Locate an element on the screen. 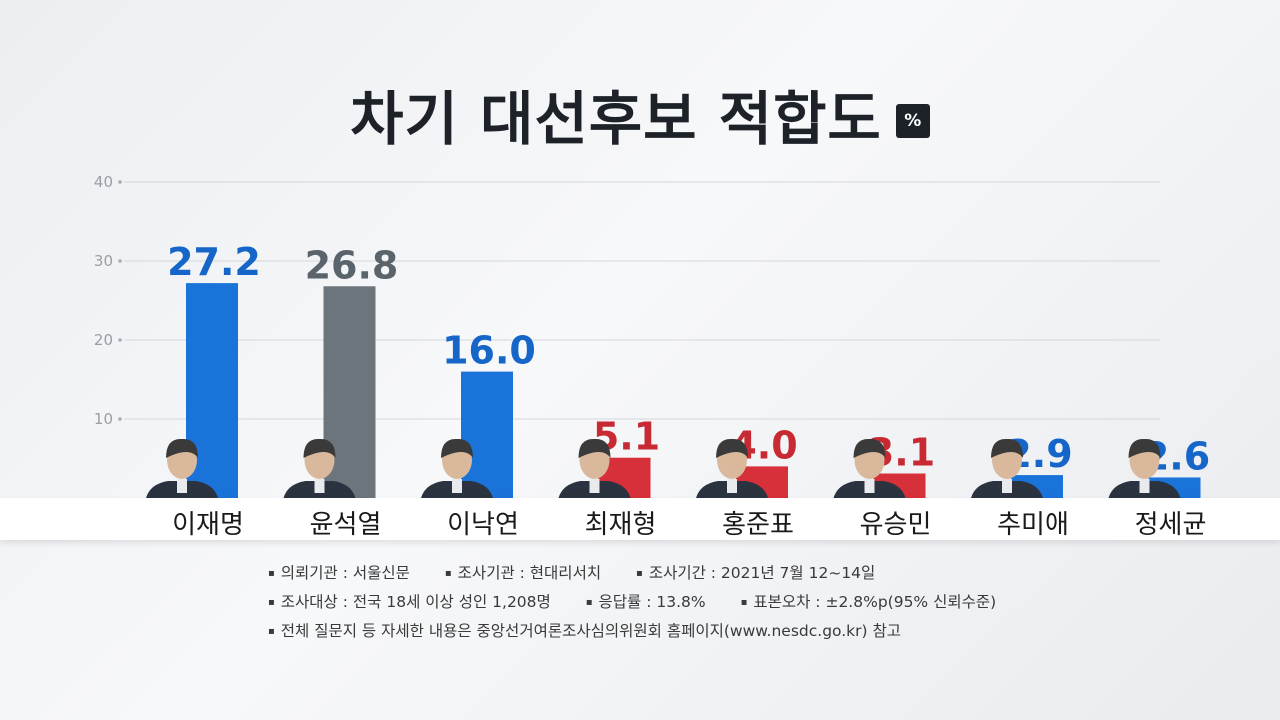 This screenshot has height=720, width=1280. value-label: 16.0 is located at coordinates (489, 351).